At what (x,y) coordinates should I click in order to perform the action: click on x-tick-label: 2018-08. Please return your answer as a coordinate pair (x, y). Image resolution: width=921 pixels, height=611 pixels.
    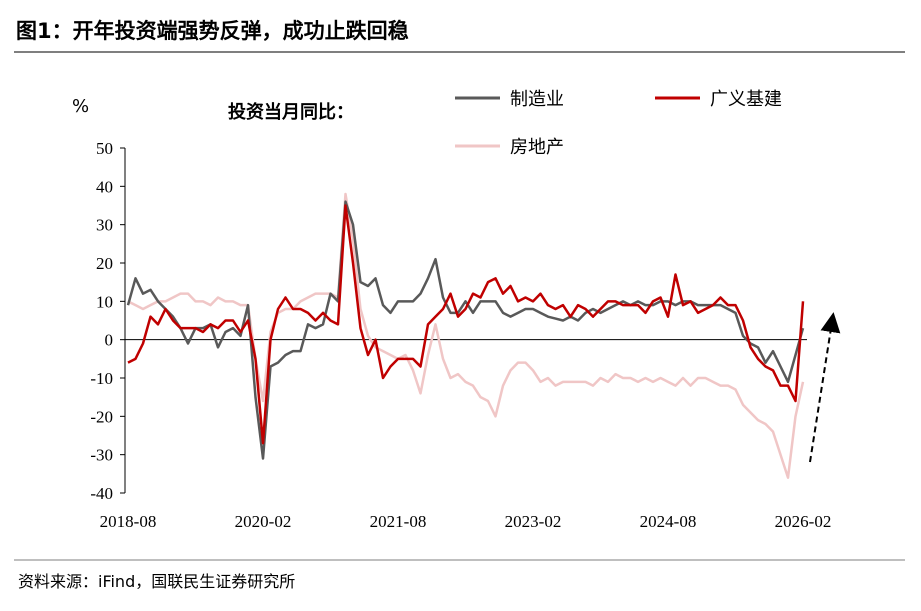
    Looking at the image, I should click on (128, 521).